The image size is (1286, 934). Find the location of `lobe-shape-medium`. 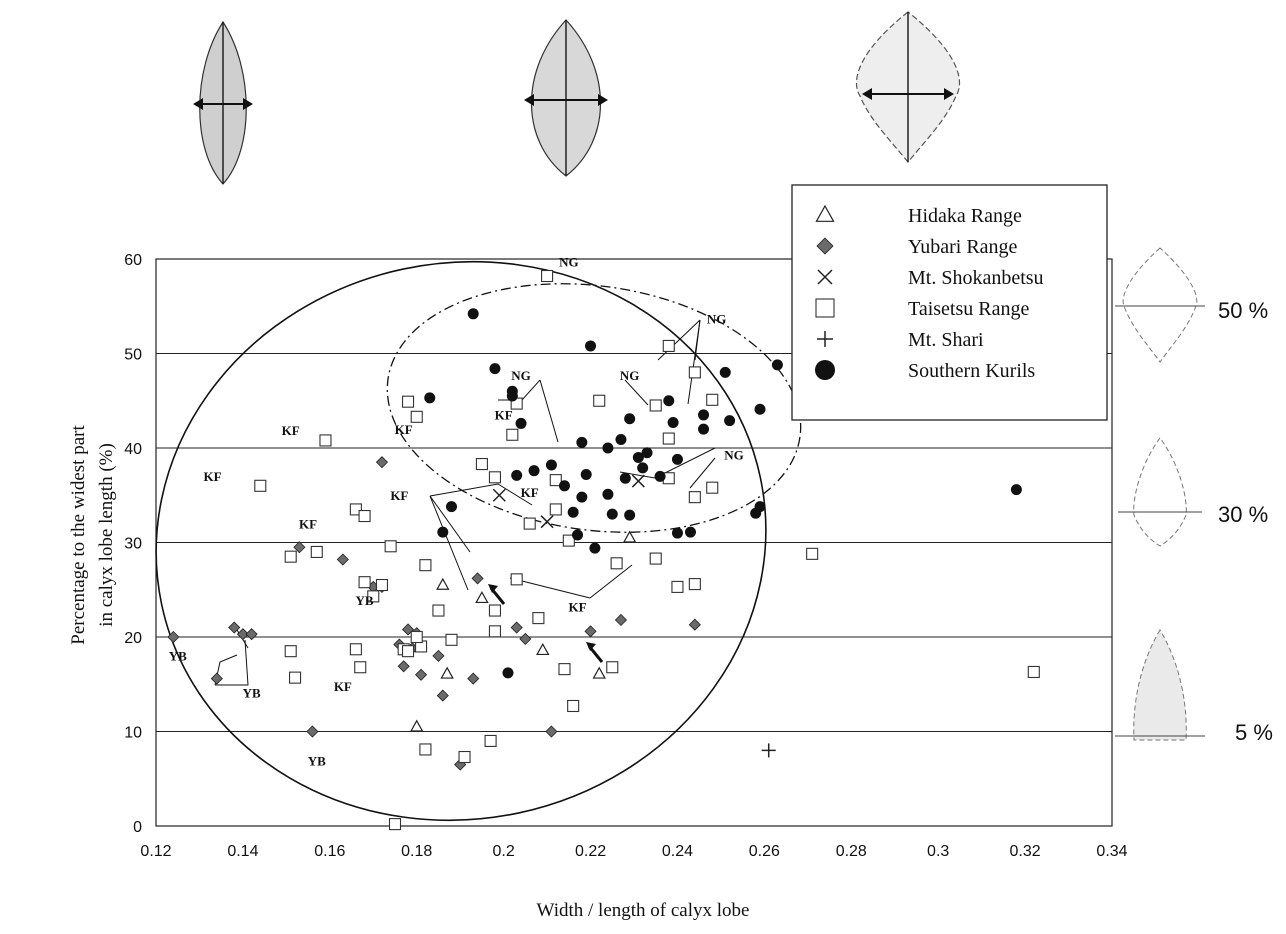

lobe-shape-medium is located at coordinates (566, 98).